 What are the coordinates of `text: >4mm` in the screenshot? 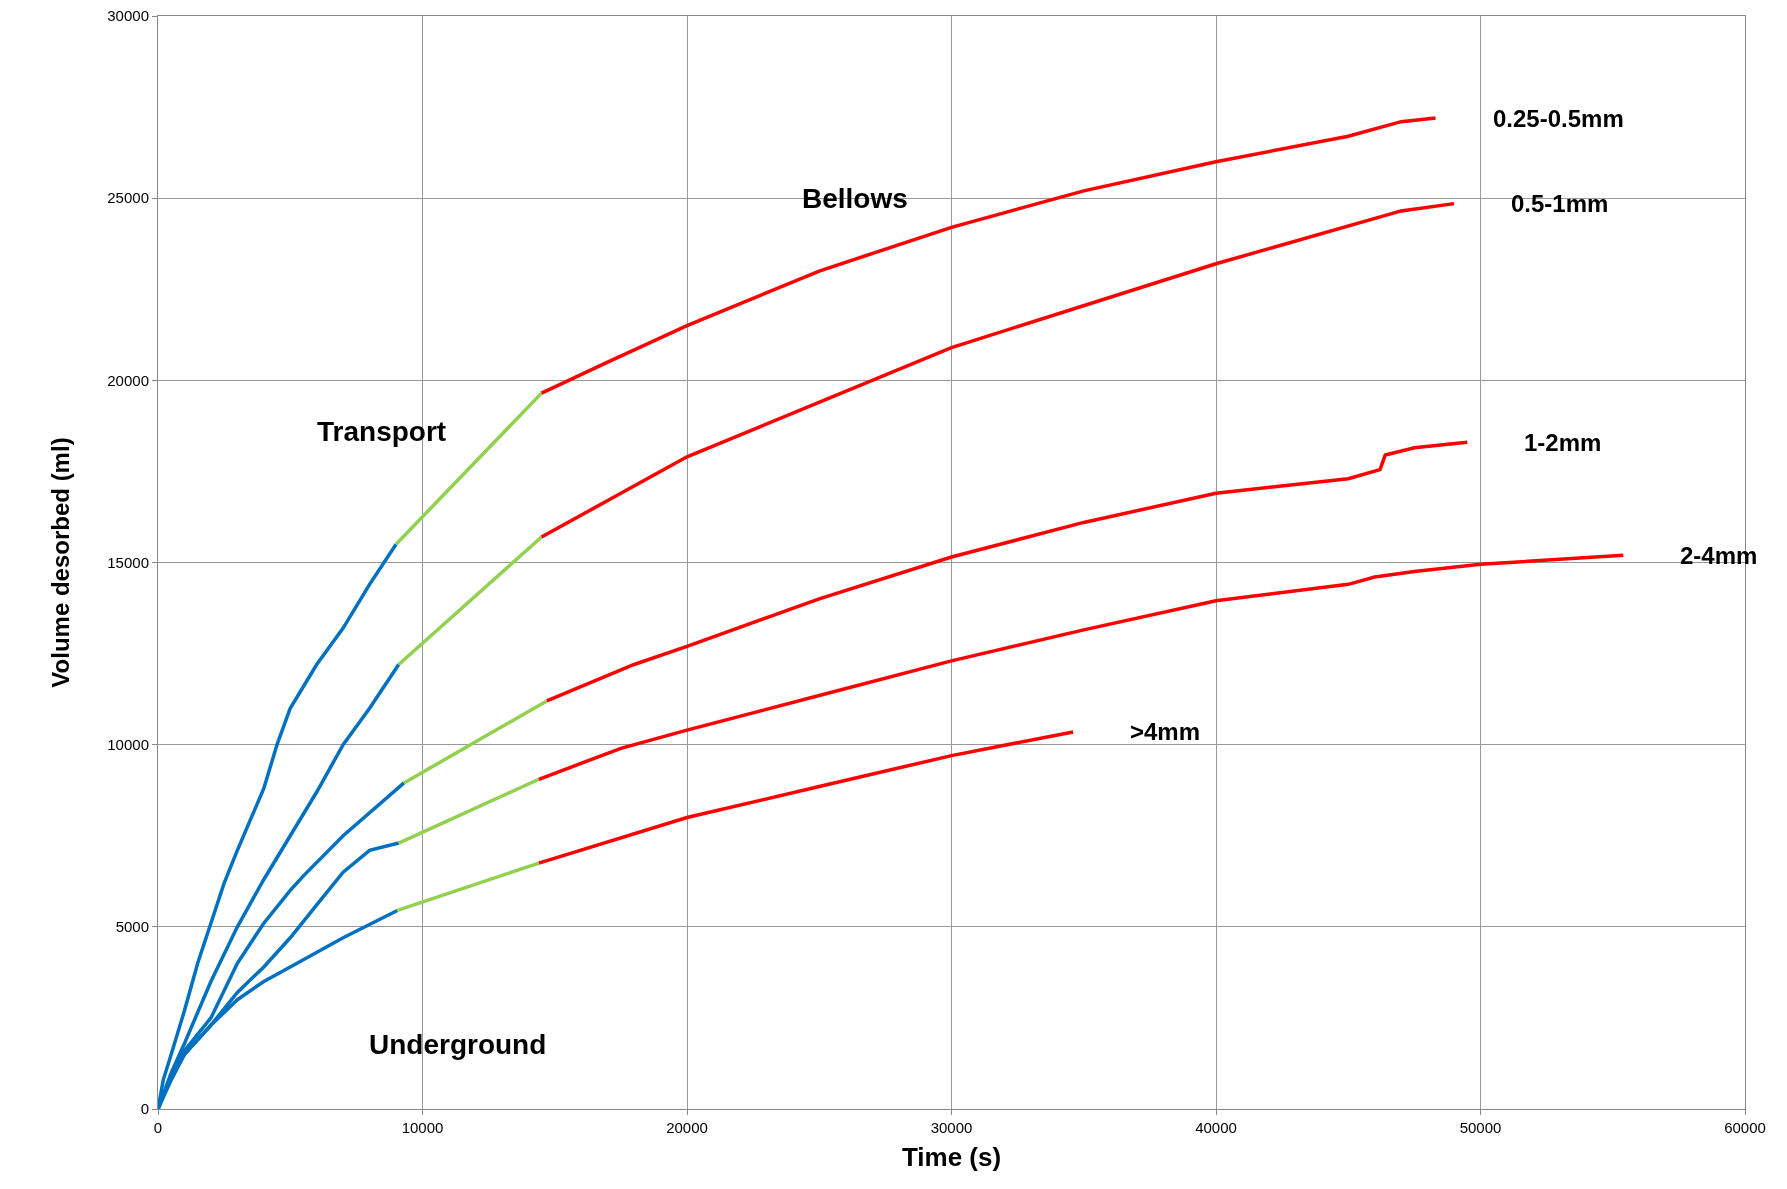 It's located at (1165, 731).